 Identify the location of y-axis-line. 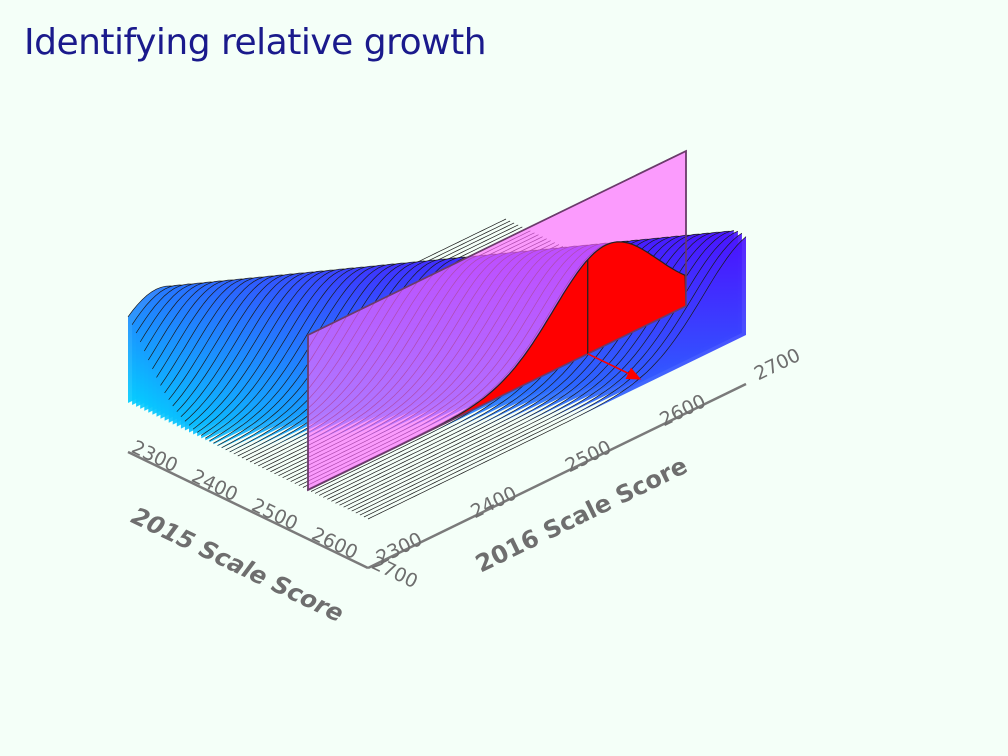
(557, 476).